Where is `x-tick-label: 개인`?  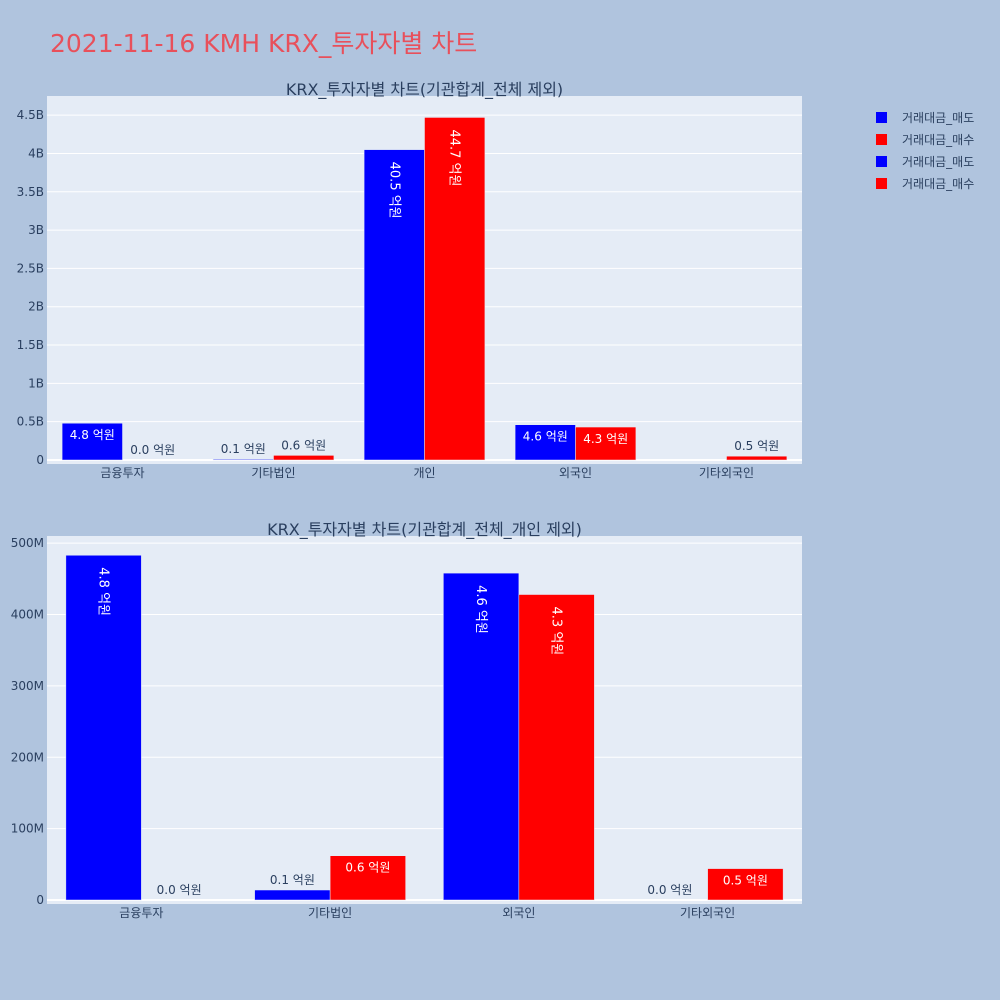
x-tick-label: 개인 is located at coordinates (424, 473).